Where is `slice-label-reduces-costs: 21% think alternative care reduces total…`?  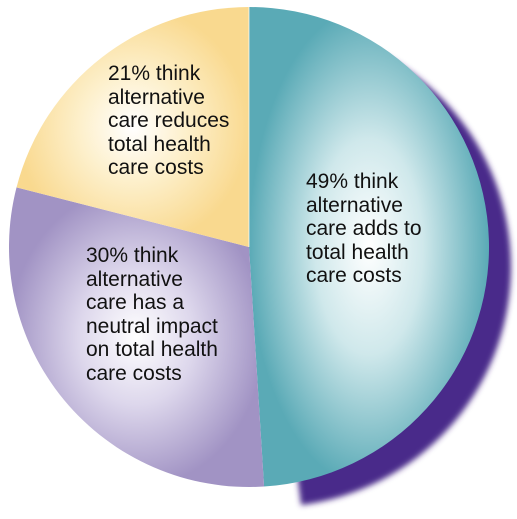
slice-label-reduces-costs: 21% think alternative care reduces total… is located at coordinates (169, 120).